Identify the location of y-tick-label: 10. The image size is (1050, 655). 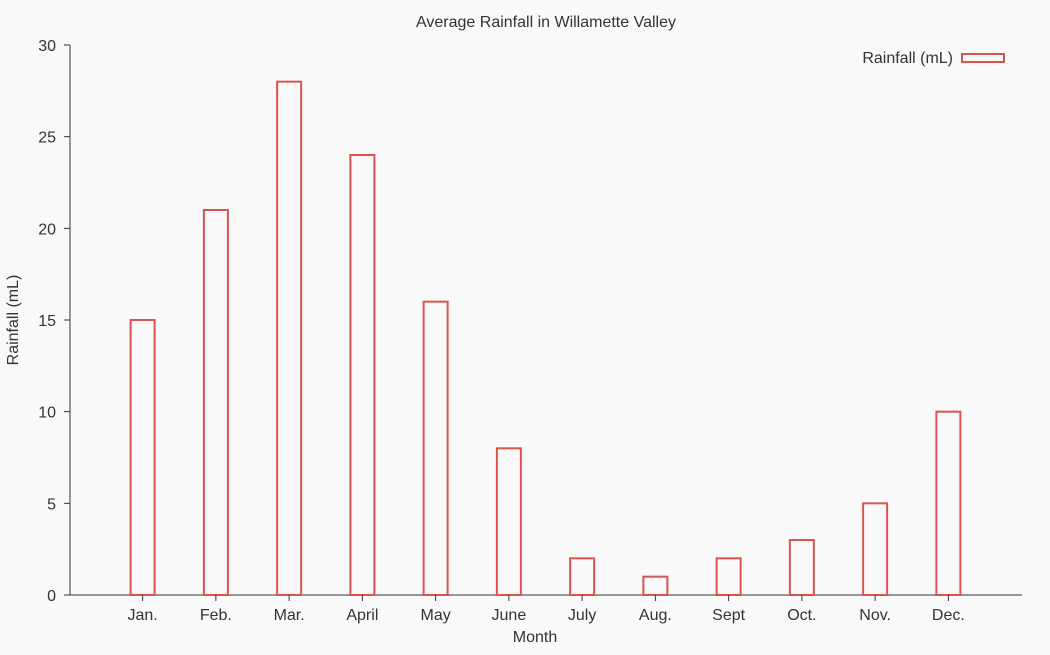
(47, 413).